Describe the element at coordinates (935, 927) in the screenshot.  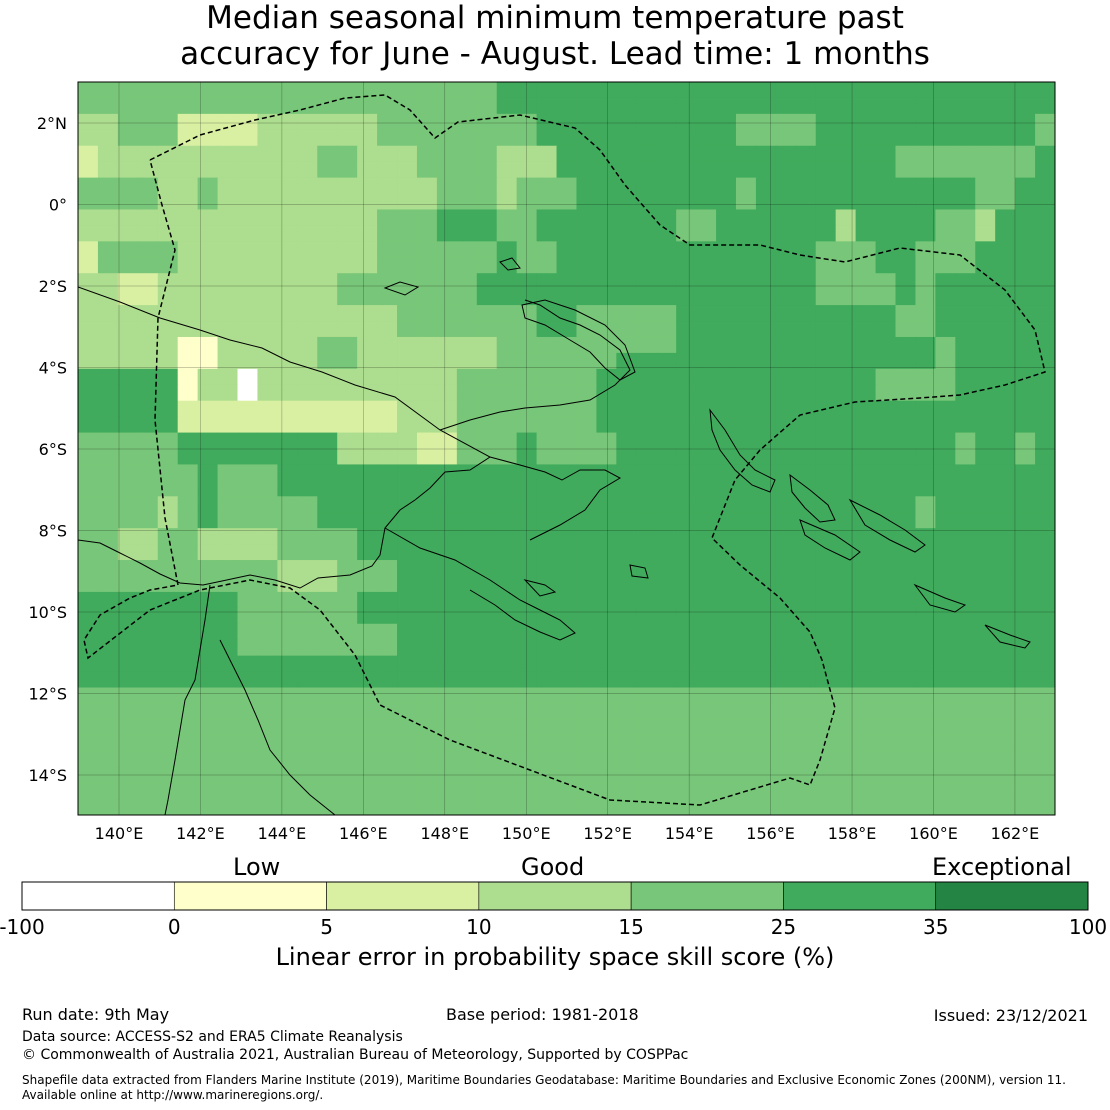
I see `colorbar-tick-label: 35` at that location.